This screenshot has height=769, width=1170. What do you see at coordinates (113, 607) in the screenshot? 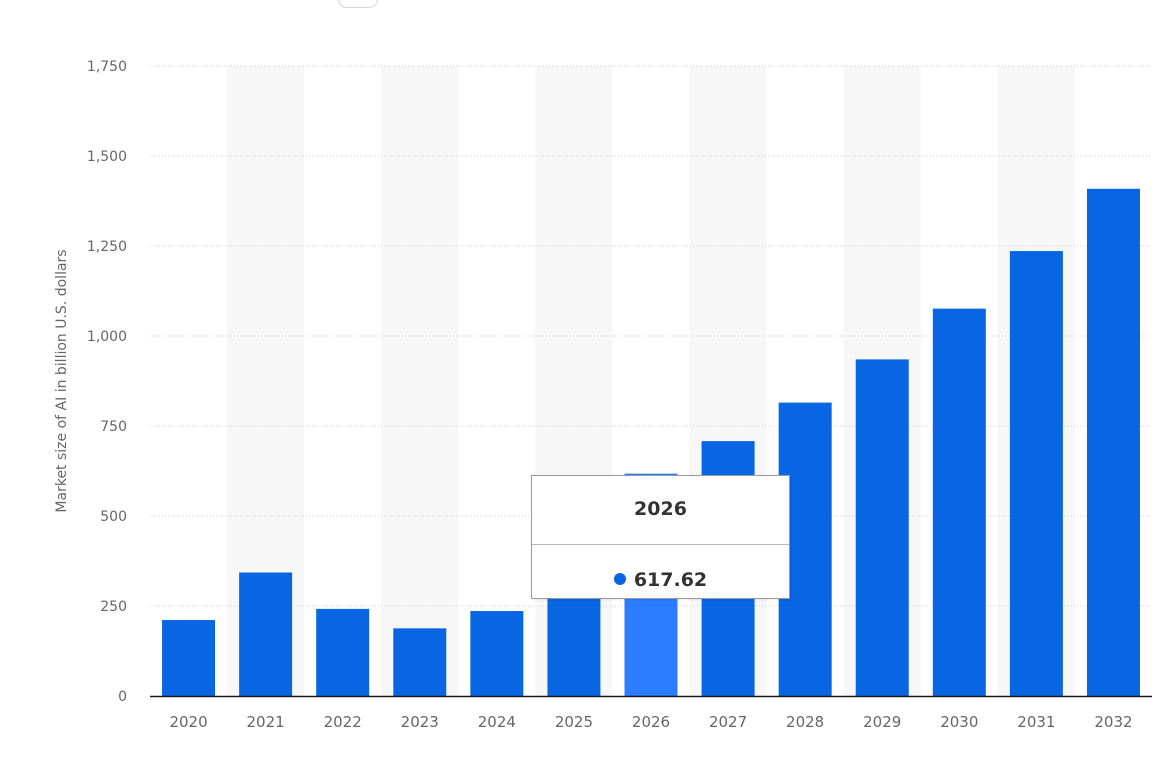
I see `y-tick-label: 250` at bounding box center [113, 607].